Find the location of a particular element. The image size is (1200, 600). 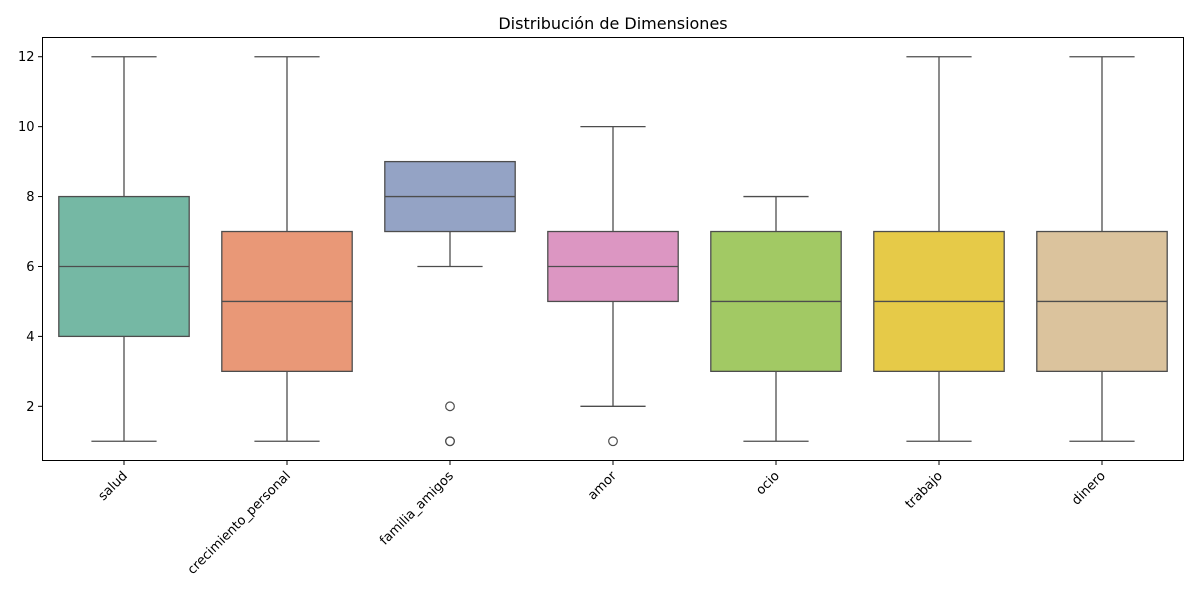

x-tick-label: familia_amigos is located at coordinates (417, 509).